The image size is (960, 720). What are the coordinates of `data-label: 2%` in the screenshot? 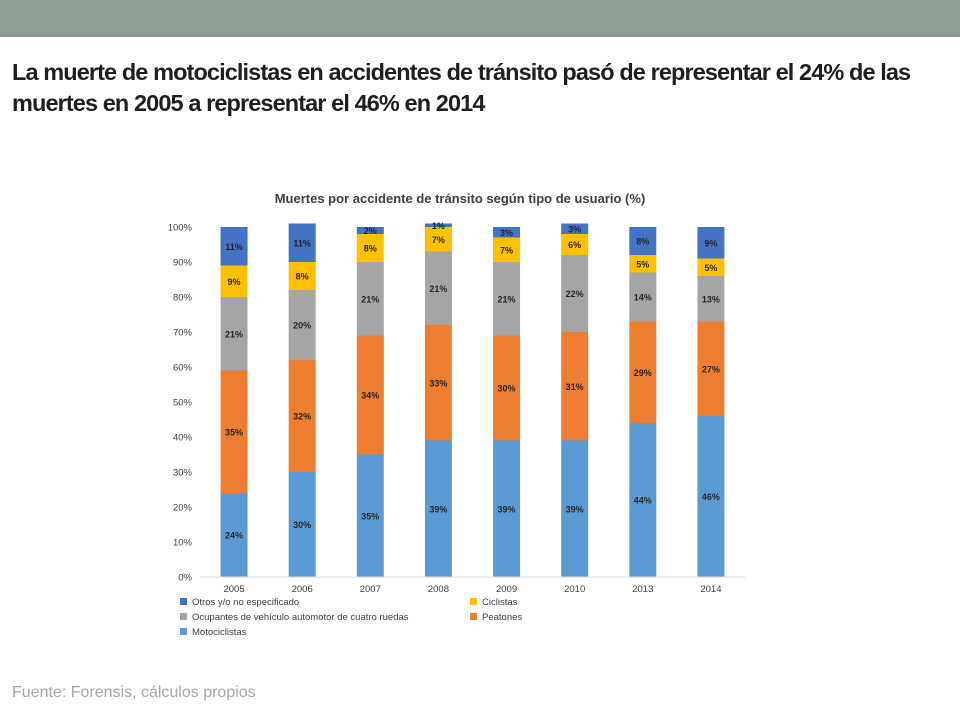 It's located at (370, 231).